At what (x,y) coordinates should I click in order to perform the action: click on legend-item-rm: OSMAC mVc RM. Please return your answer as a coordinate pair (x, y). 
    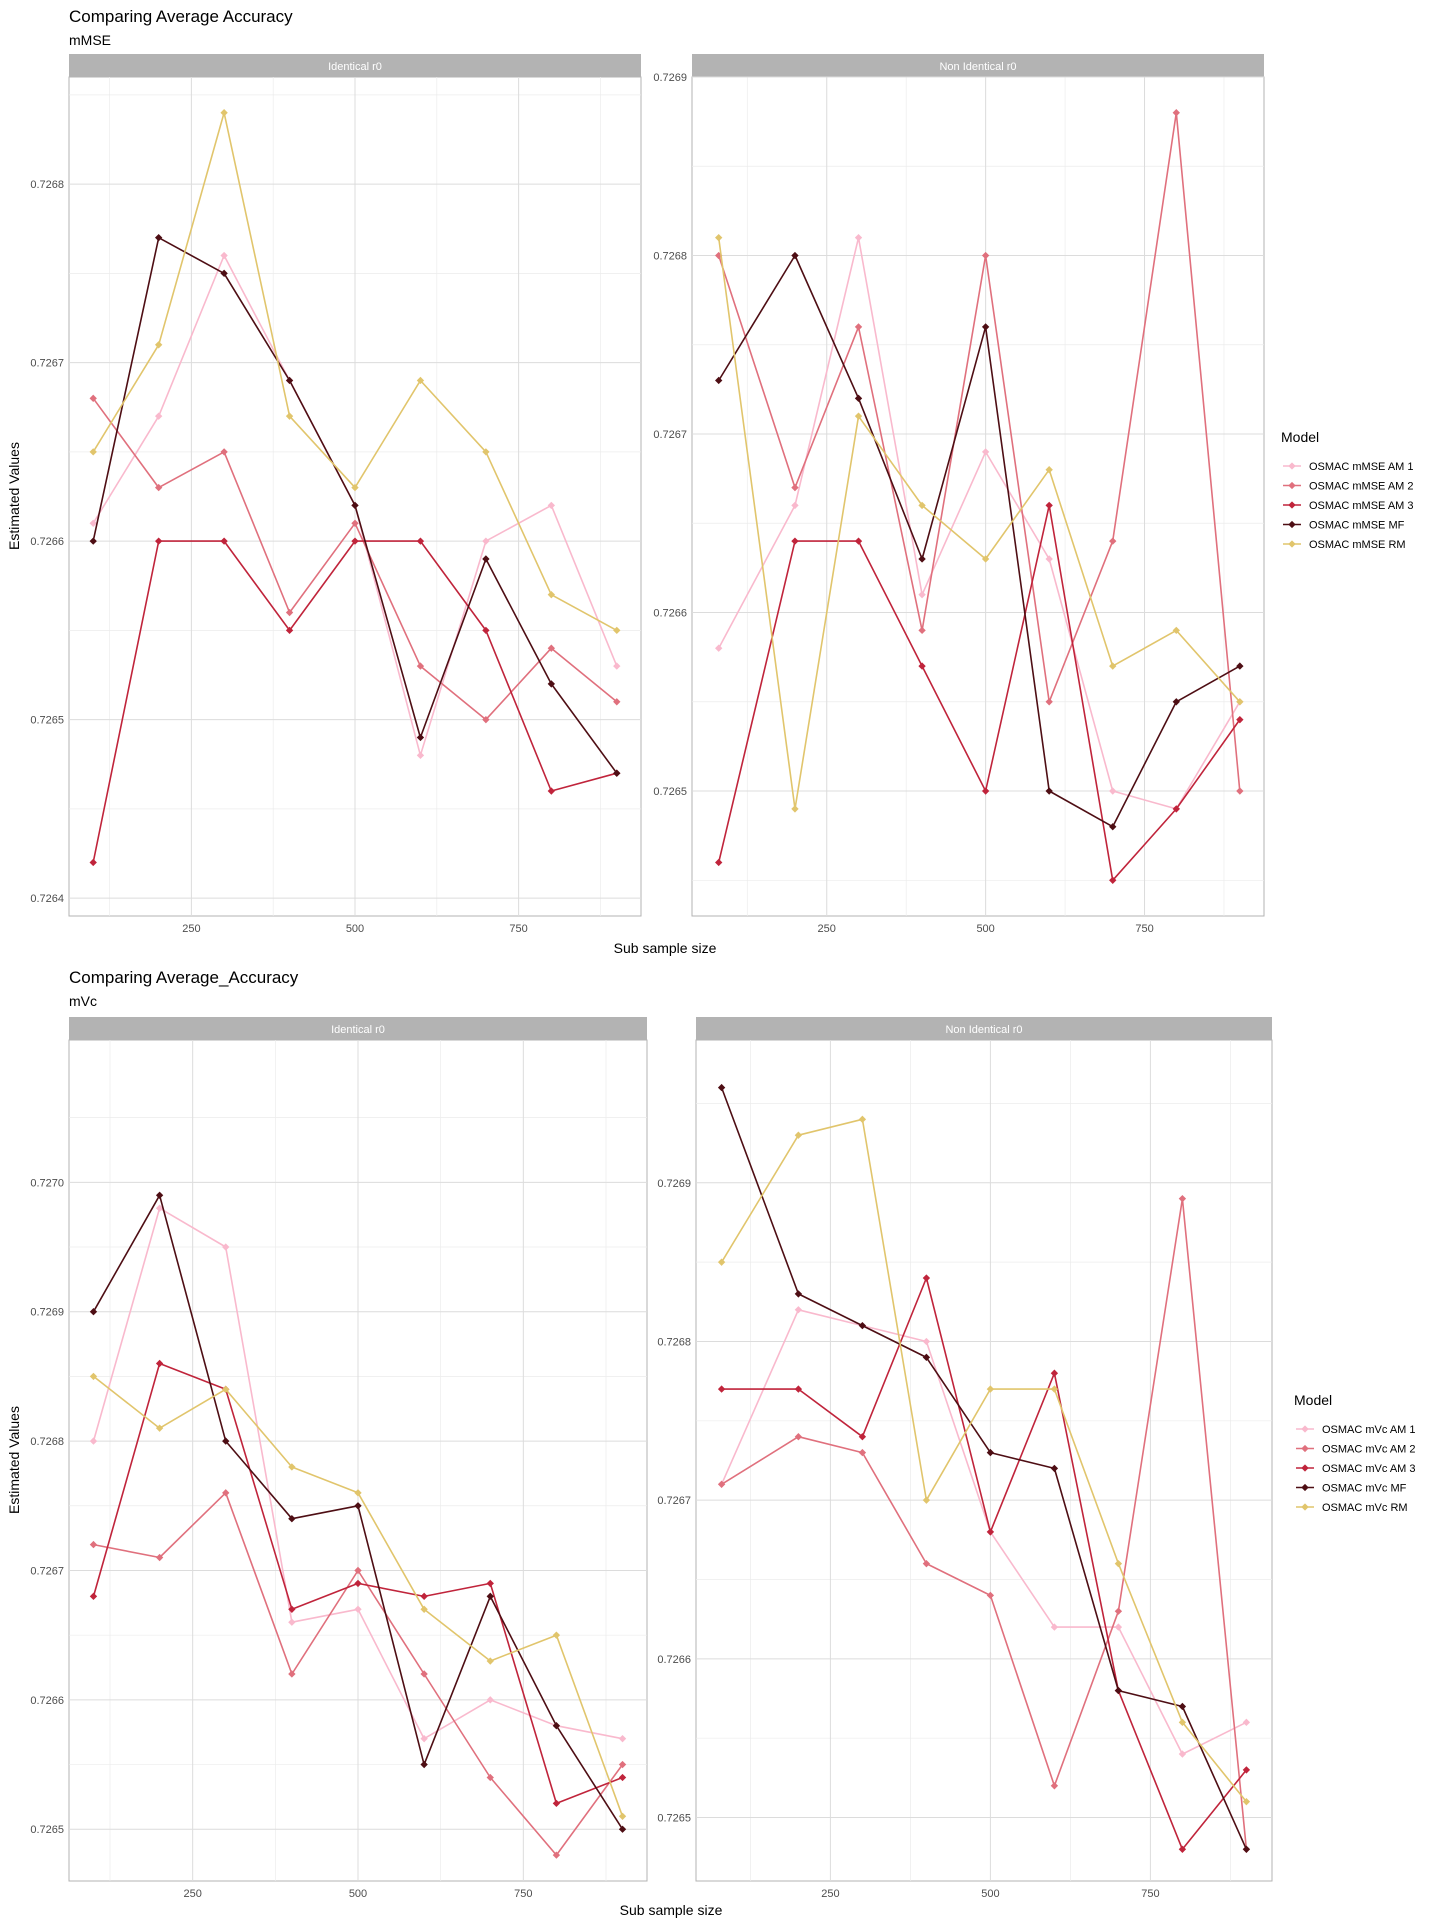
    Looking at the image, I should click on (1352, 1508).